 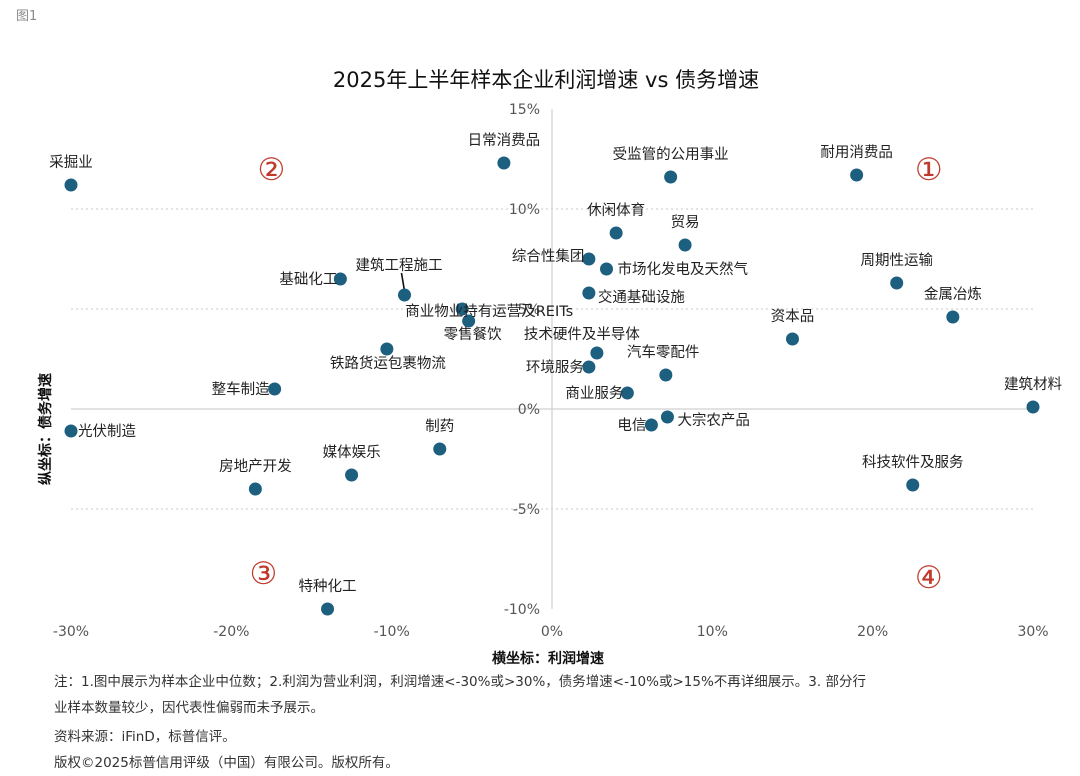 What do you see at coordinates (896, 260) in the screenshot?
I see `data-label: 周期性运输` at bounding box center [896, 260].